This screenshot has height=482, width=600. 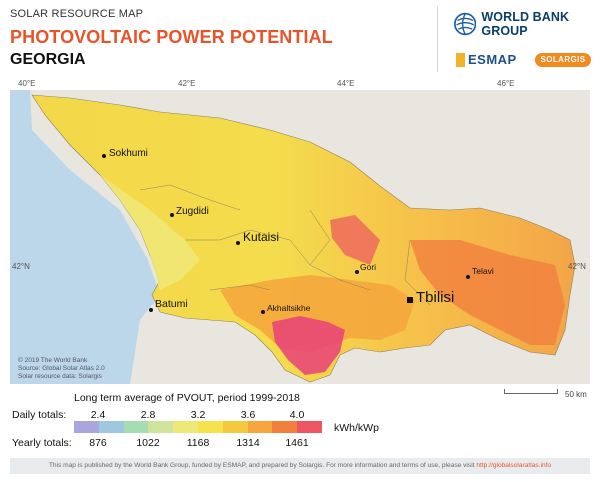 I want to click on country-name: GEORGIA, so click(x=48, y=59).